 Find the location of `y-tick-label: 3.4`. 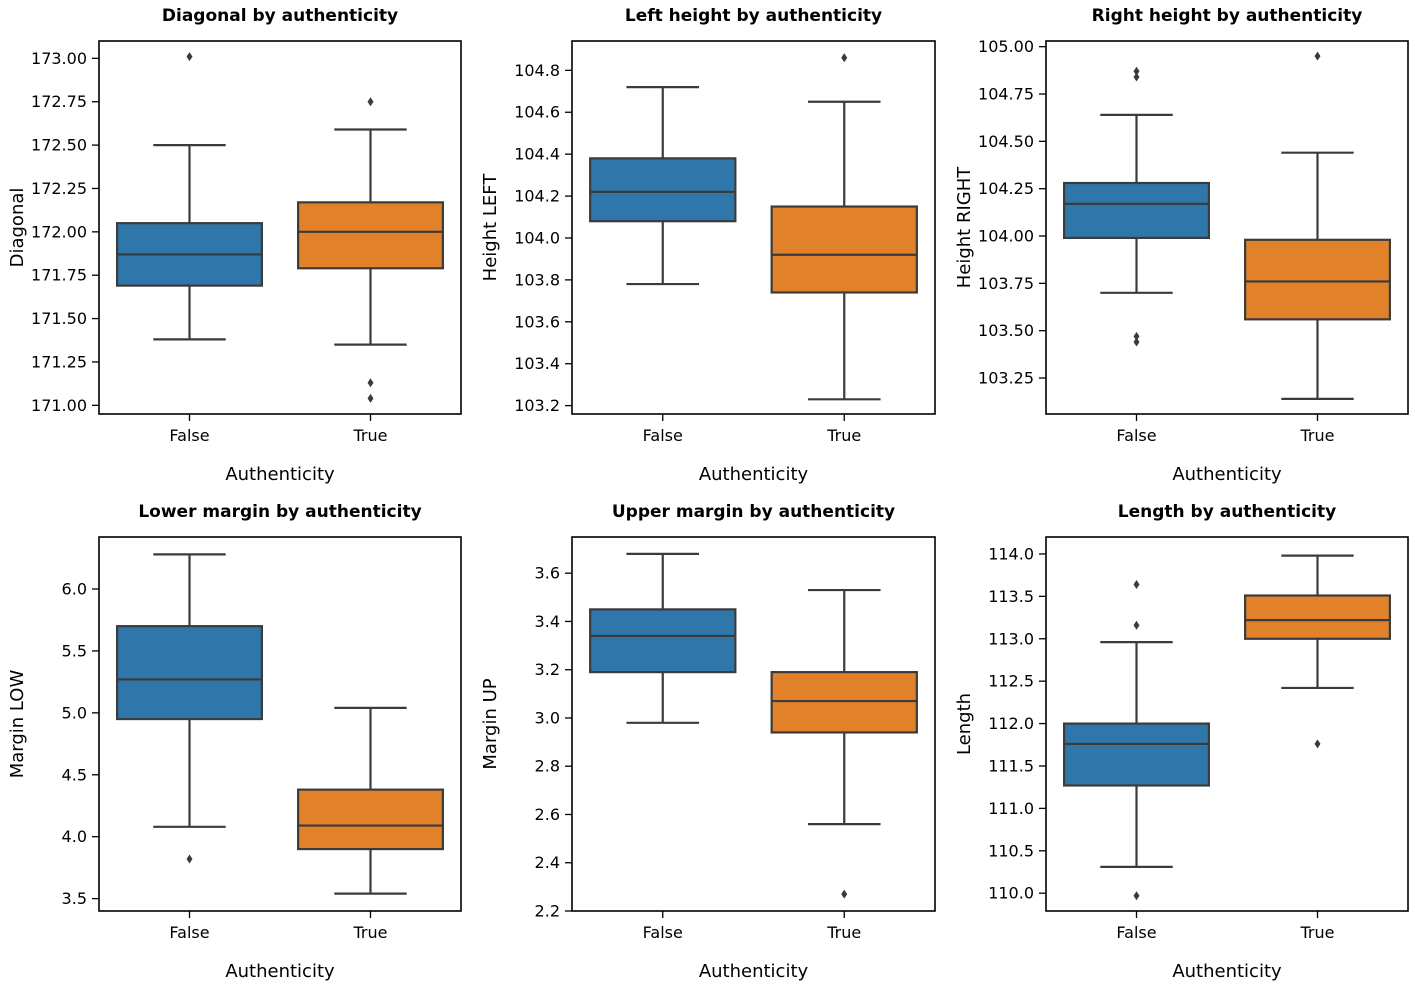

y-tick-label: 3.4 is located at coordinates (547, 621).